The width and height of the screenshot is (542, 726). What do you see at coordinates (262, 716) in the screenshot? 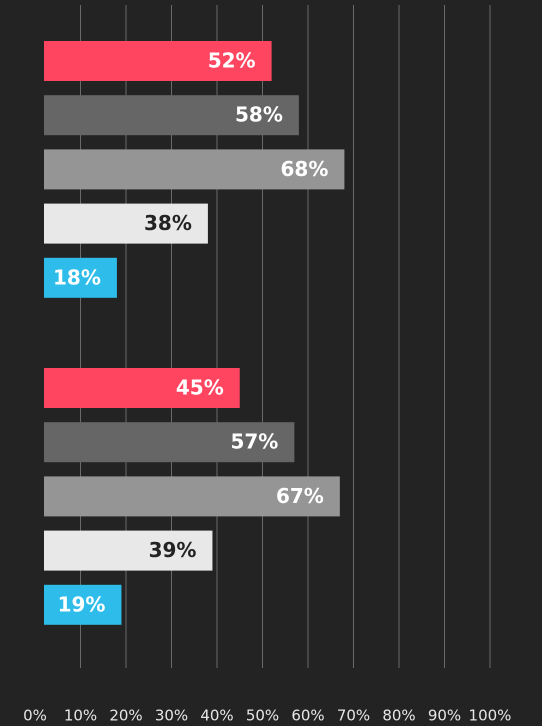
I see `x-tick-label: 50%` at bounding box center [262, 716].